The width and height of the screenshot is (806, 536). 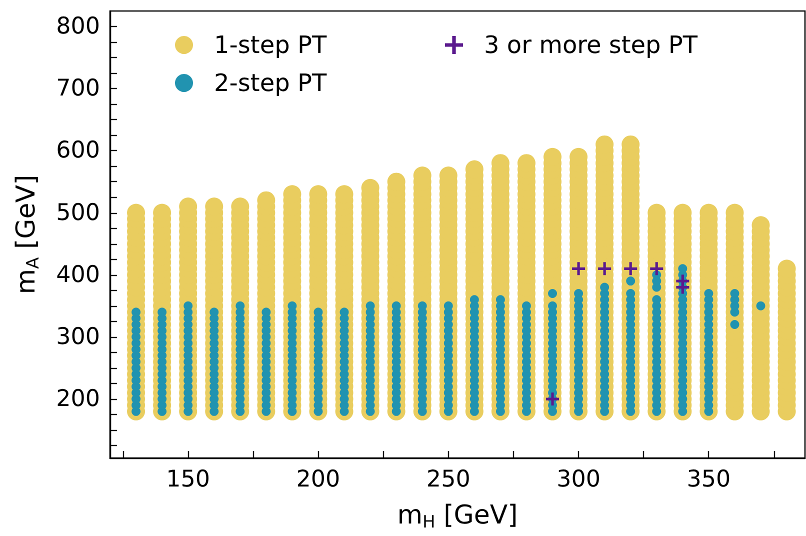 What do you see at coordinates (78, 399) in the screenshot?
I see `y-tick-label: 200` at bounding box center [78, 399].